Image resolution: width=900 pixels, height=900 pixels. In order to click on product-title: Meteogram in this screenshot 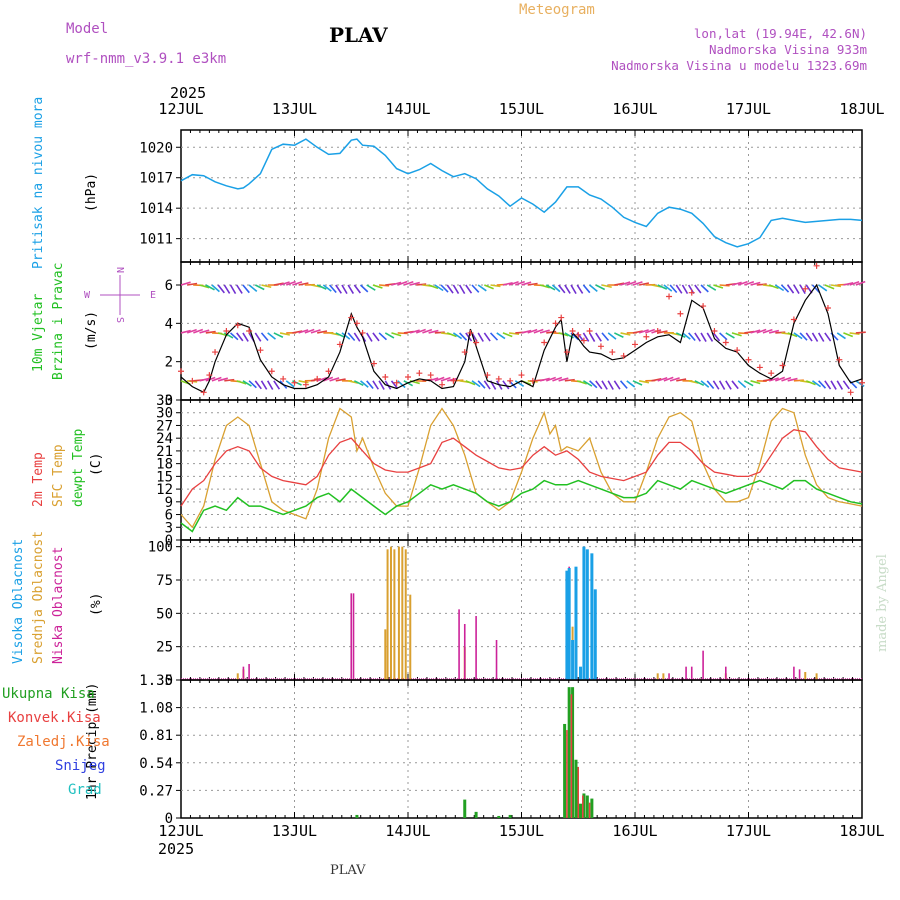, I will do `click(557, 10)`.